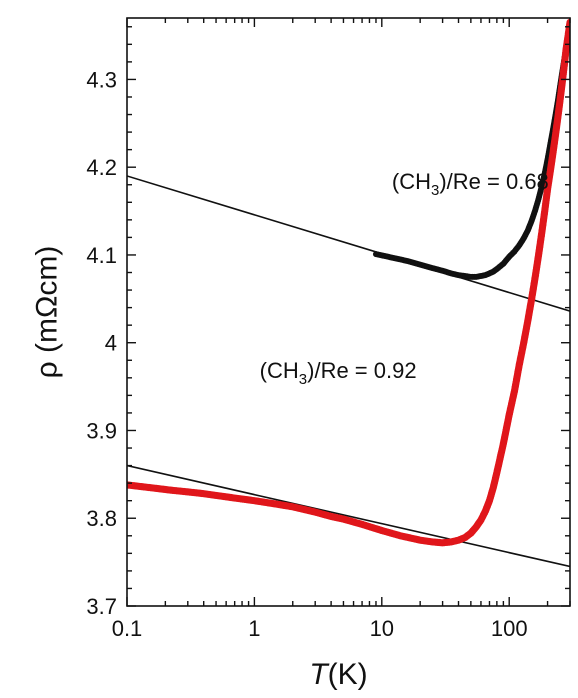  I want to click on y-tick-label: 3.7, so click(101, 606).